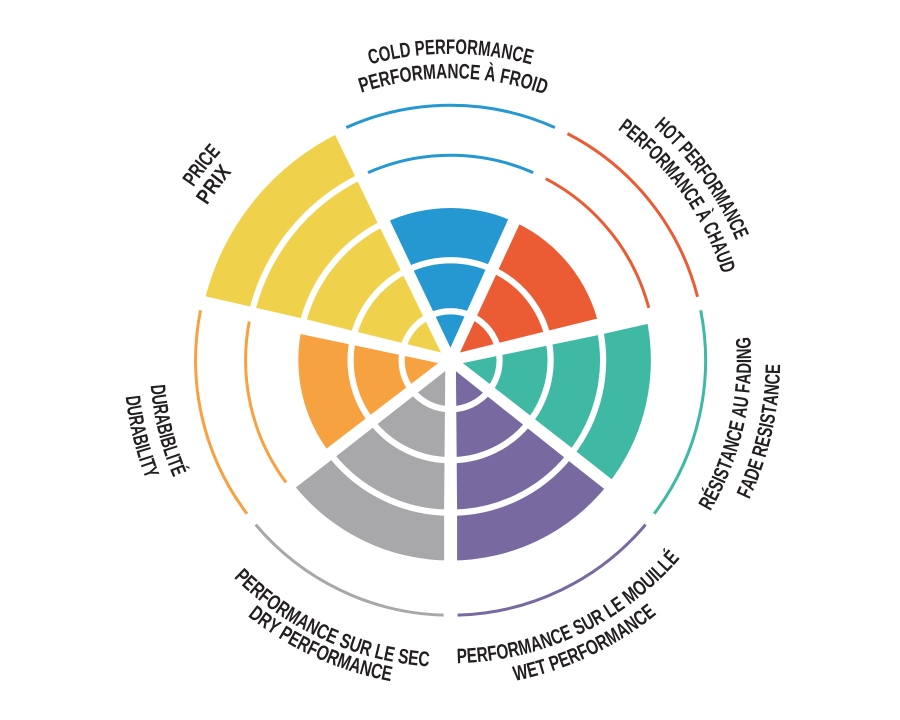 The height and width of the screenshot is (720, 900). Describe the element at coordinates (744, 343) in the screenshot. I see `svg-text: G` at that location.